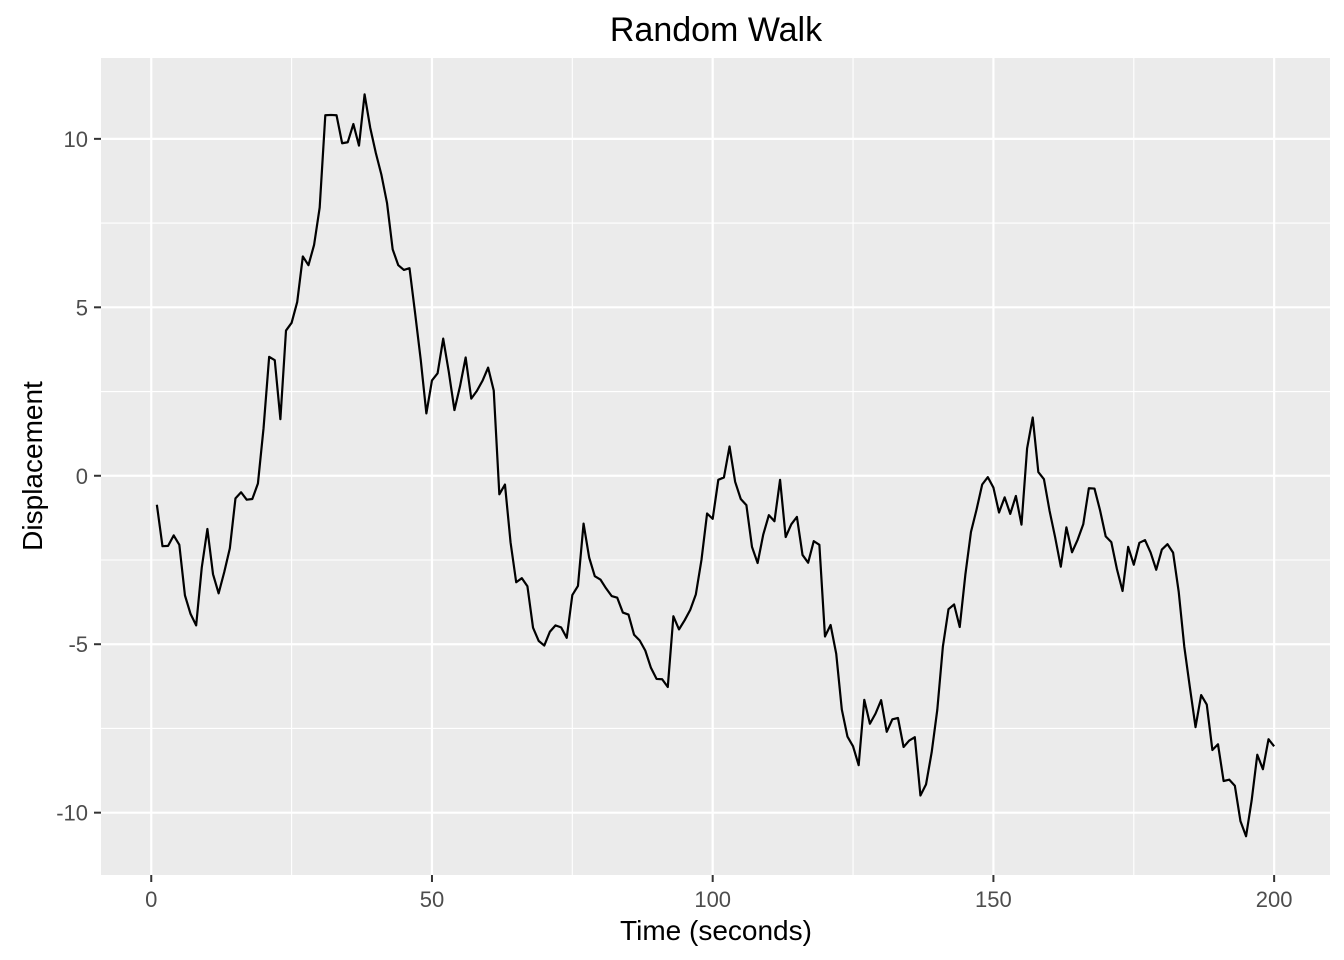  I want to click on x-axis-title: Time (seconds), so click(716, 930).